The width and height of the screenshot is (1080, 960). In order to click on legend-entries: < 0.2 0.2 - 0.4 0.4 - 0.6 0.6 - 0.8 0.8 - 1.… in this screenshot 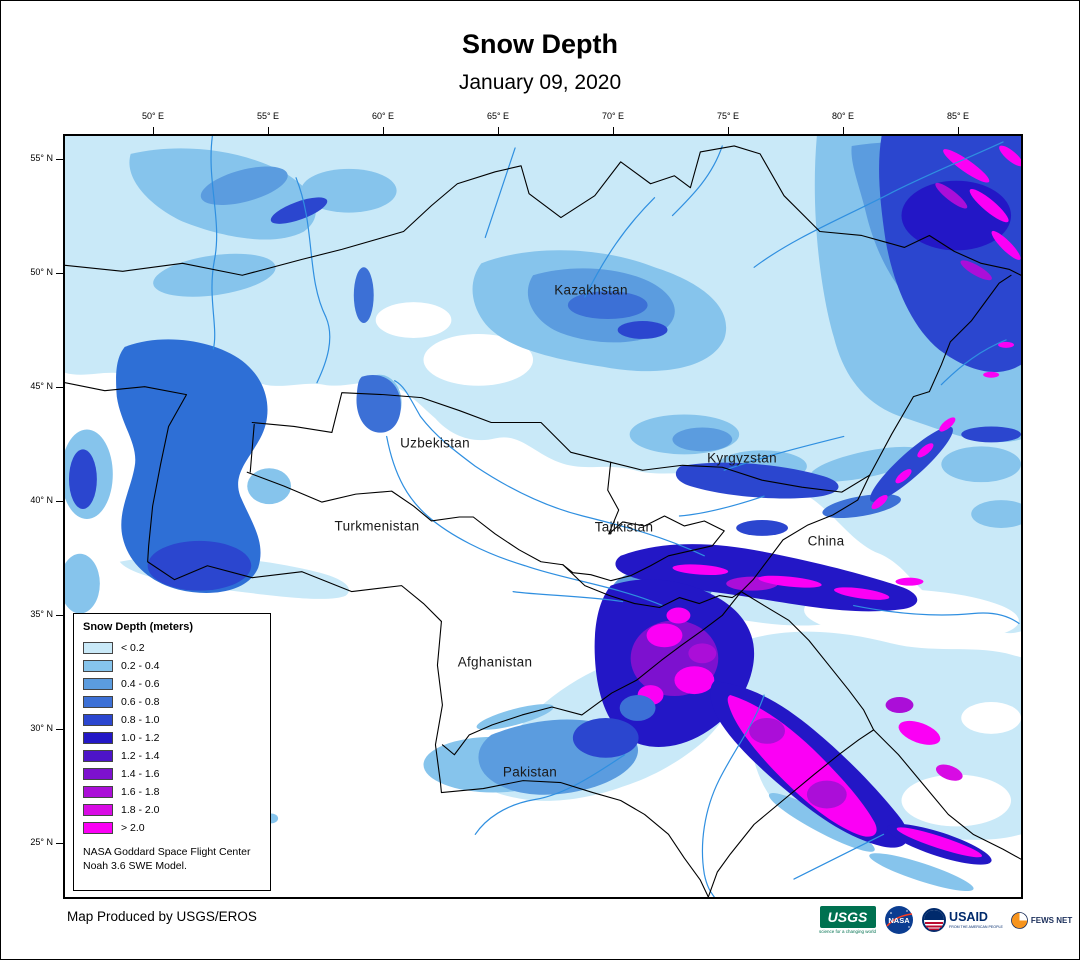, I will do `click(172, 738)`.